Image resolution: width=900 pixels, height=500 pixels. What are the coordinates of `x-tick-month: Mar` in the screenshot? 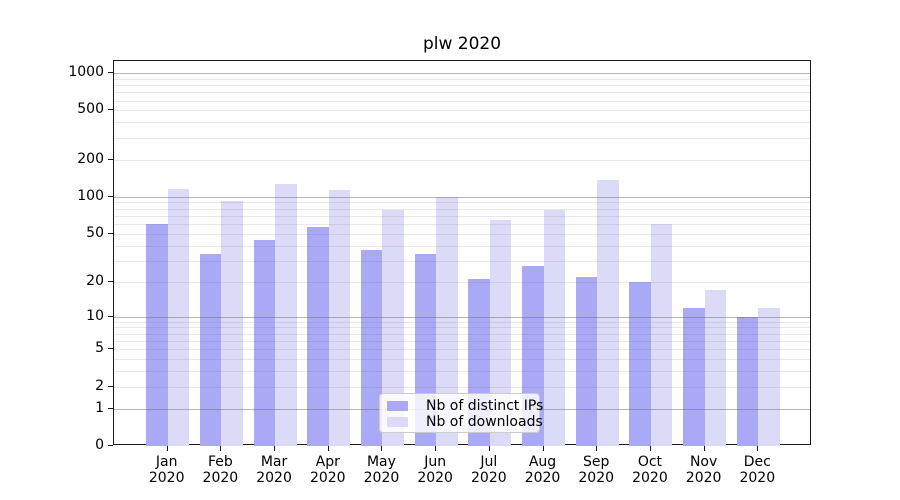 It's located at (274, 462).